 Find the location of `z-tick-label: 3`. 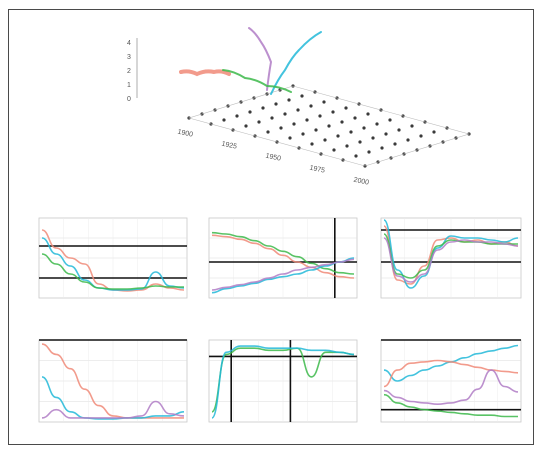

z-tick-label: 3 is located at coordinates (129, 57).